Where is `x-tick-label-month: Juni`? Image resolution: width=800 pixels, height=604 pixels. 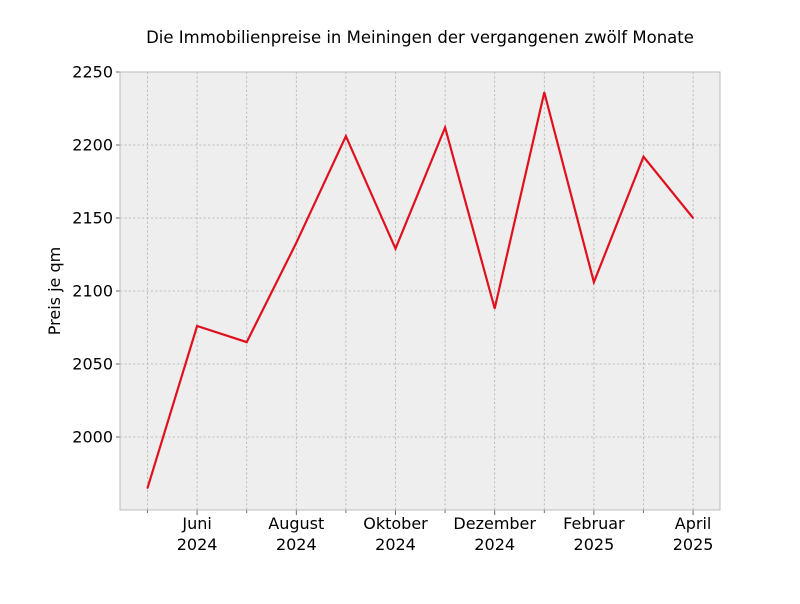
x-tick-label-month: Juni is located at coordinates (196, 523).